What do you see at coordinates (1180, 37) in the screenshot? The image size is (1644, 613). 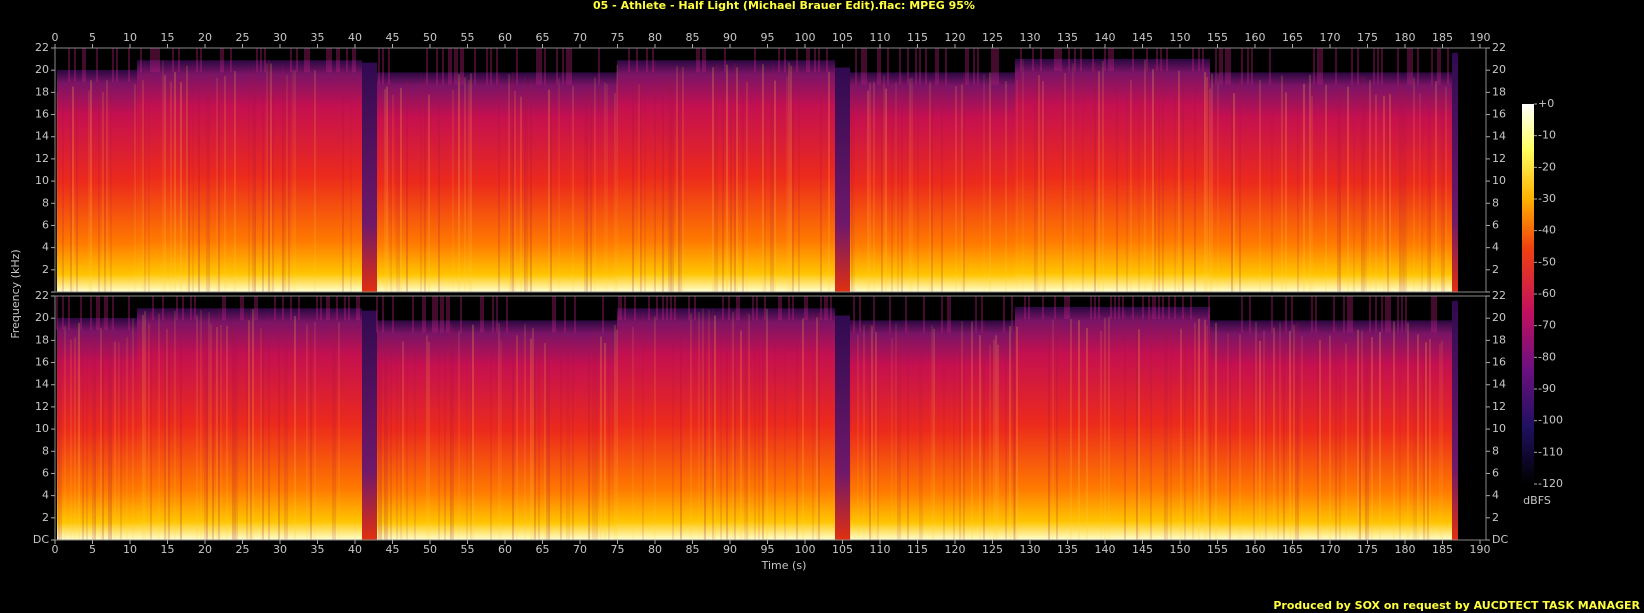 I see `x-tick-label: 150` at bounding box center [1180, 37].